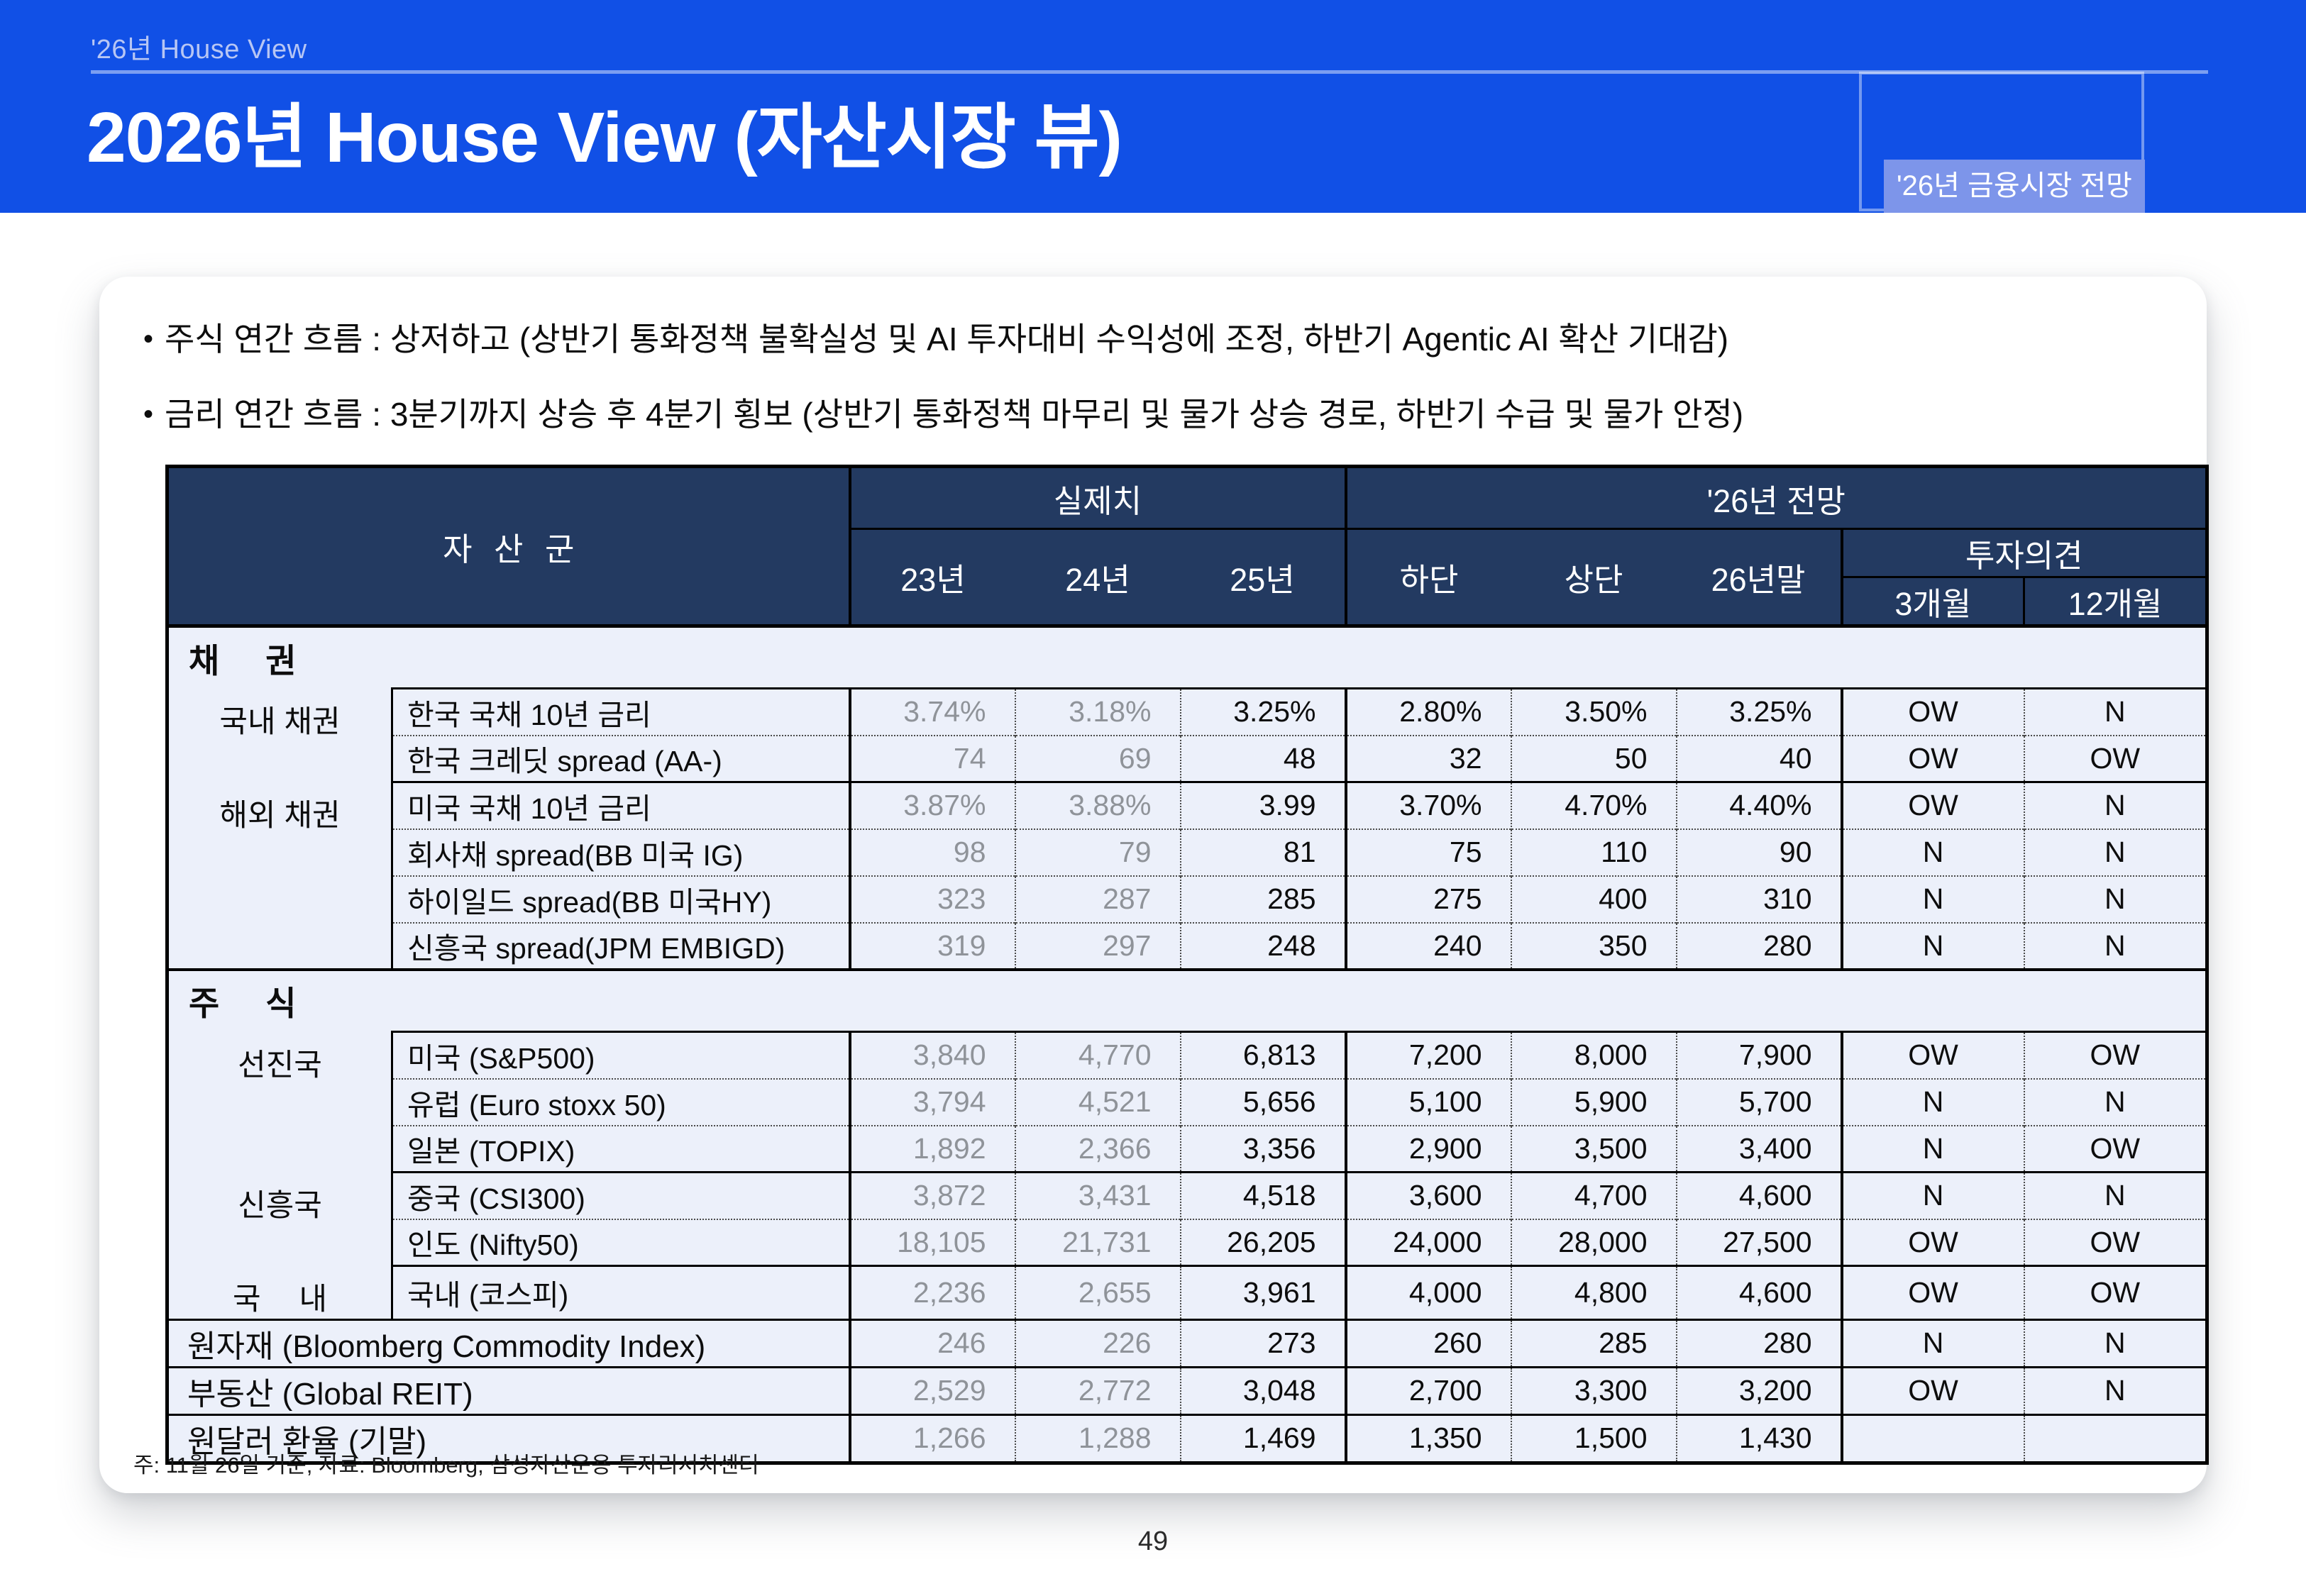 This screenshot has width=2306, height=1596. What do you see at coordinates (931, 711) in the screenshot?
I see `cell-y23: 3.74%` at bounding box center [931, 711].